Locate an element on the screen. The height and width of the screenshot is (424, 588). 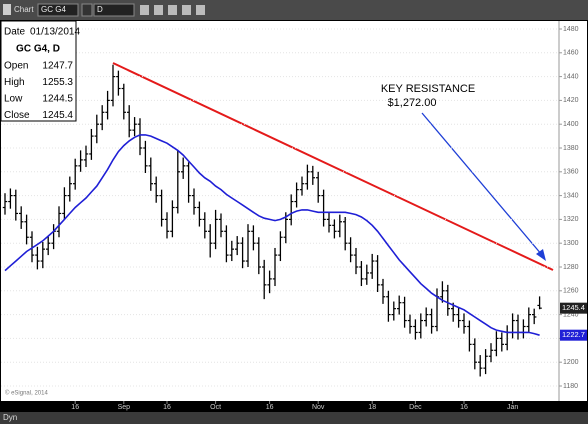
status-bar is located at coordinates (294, 418).